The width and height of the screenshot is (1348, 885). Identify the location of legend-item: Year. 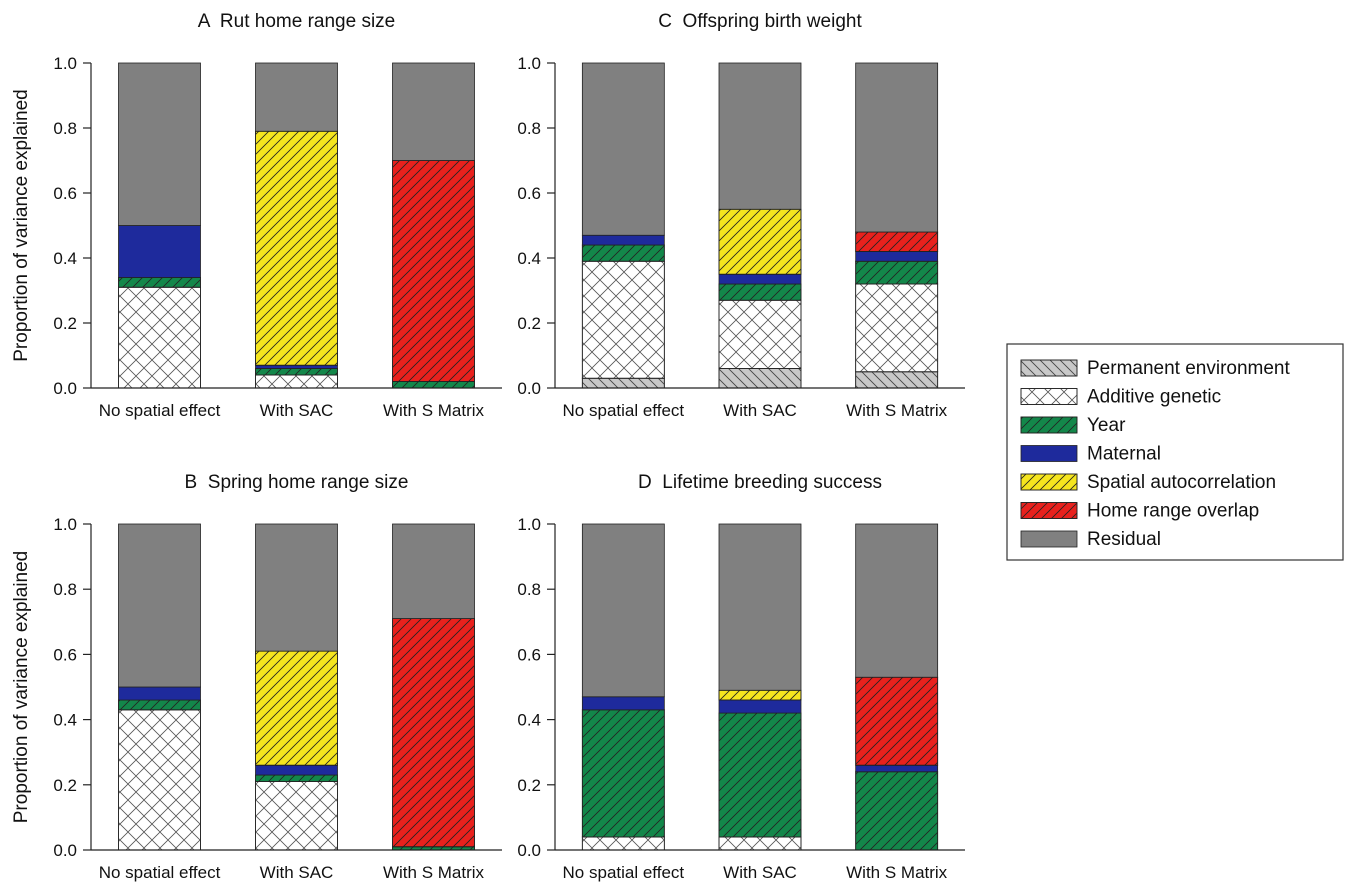
(1073, 425).